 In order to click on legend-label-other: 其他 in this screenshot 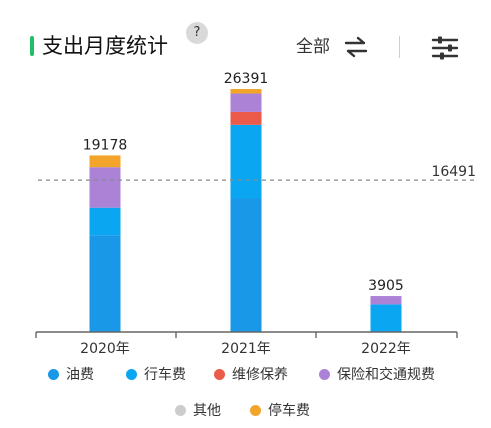, I will do `click(207, 411)`.